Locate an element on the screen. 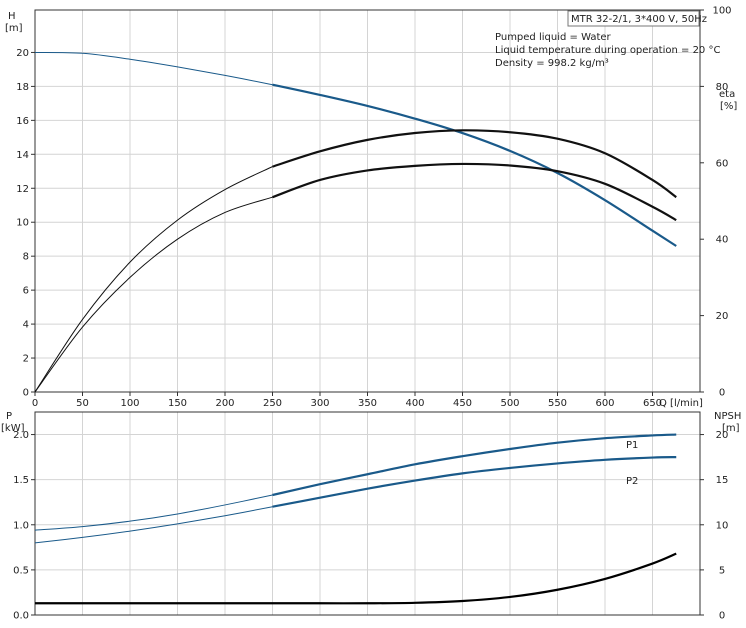  curve-eta-lower-extended-range is located at coordinates (153, 294).